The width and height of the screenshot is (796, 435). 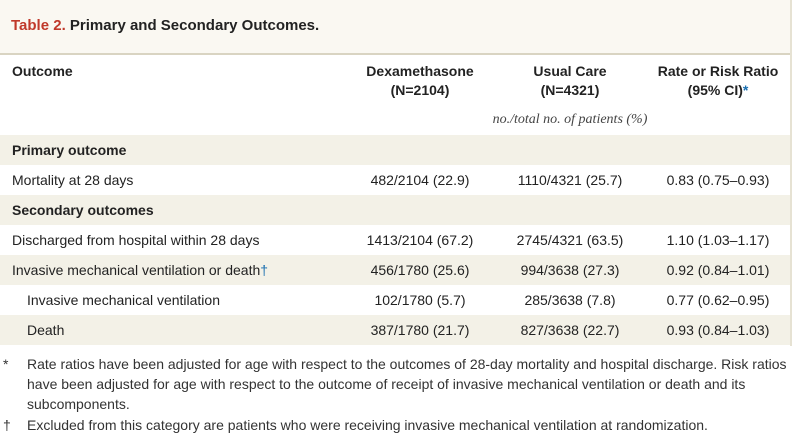 I want to click on dexamethasone-value: 456/1780 (25.6), so click(x=420, y=270).